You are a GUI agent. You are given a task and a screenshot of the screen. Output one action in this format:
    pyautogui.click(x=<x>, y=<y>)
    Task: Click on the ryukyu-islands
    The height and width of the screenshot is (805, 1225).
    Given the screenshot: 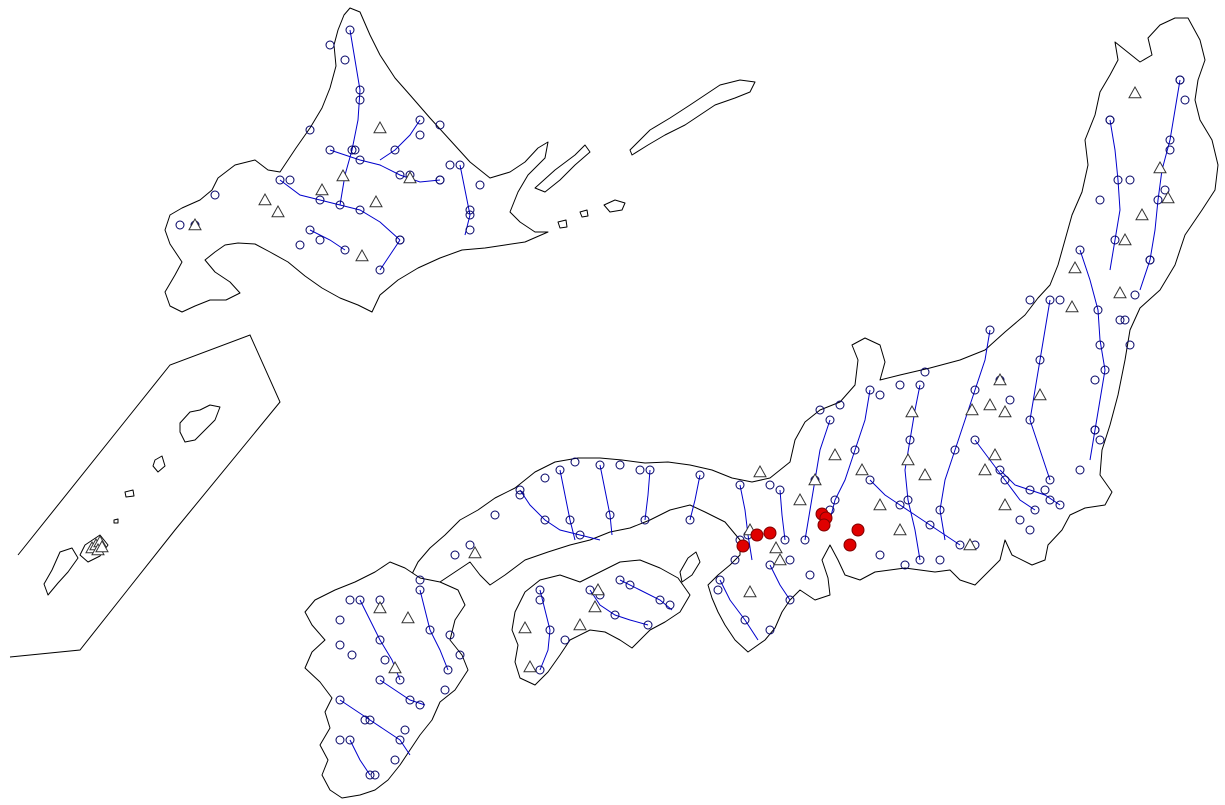 What is the action you would take?
    pyautogui.click(x=132, y=500)
    